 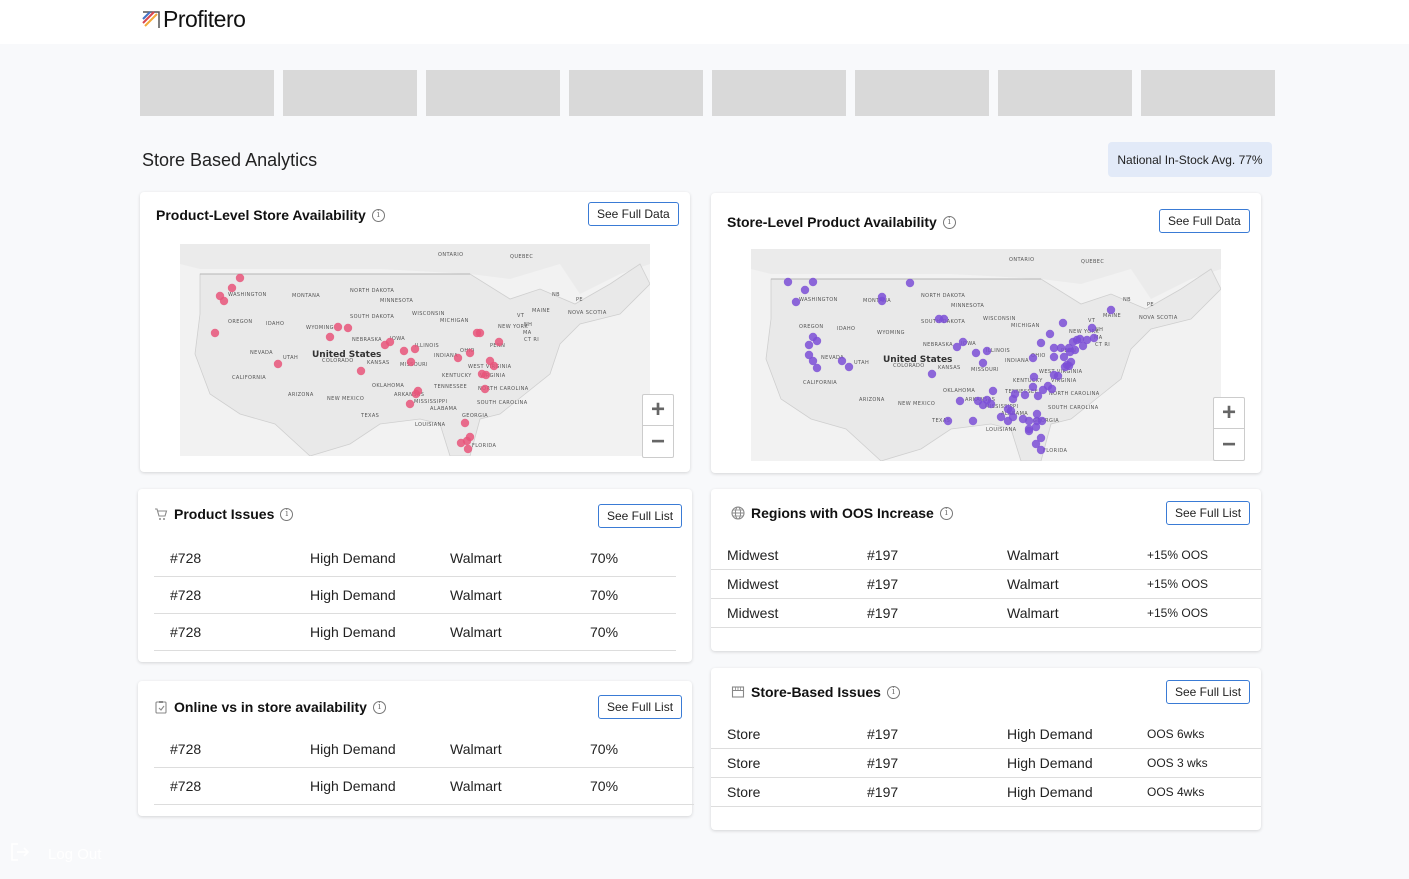 What do you see at coordinates (861, 363) in the screenshot?
I see `map-state-label: UTAH` at bounding box center [861, 363].